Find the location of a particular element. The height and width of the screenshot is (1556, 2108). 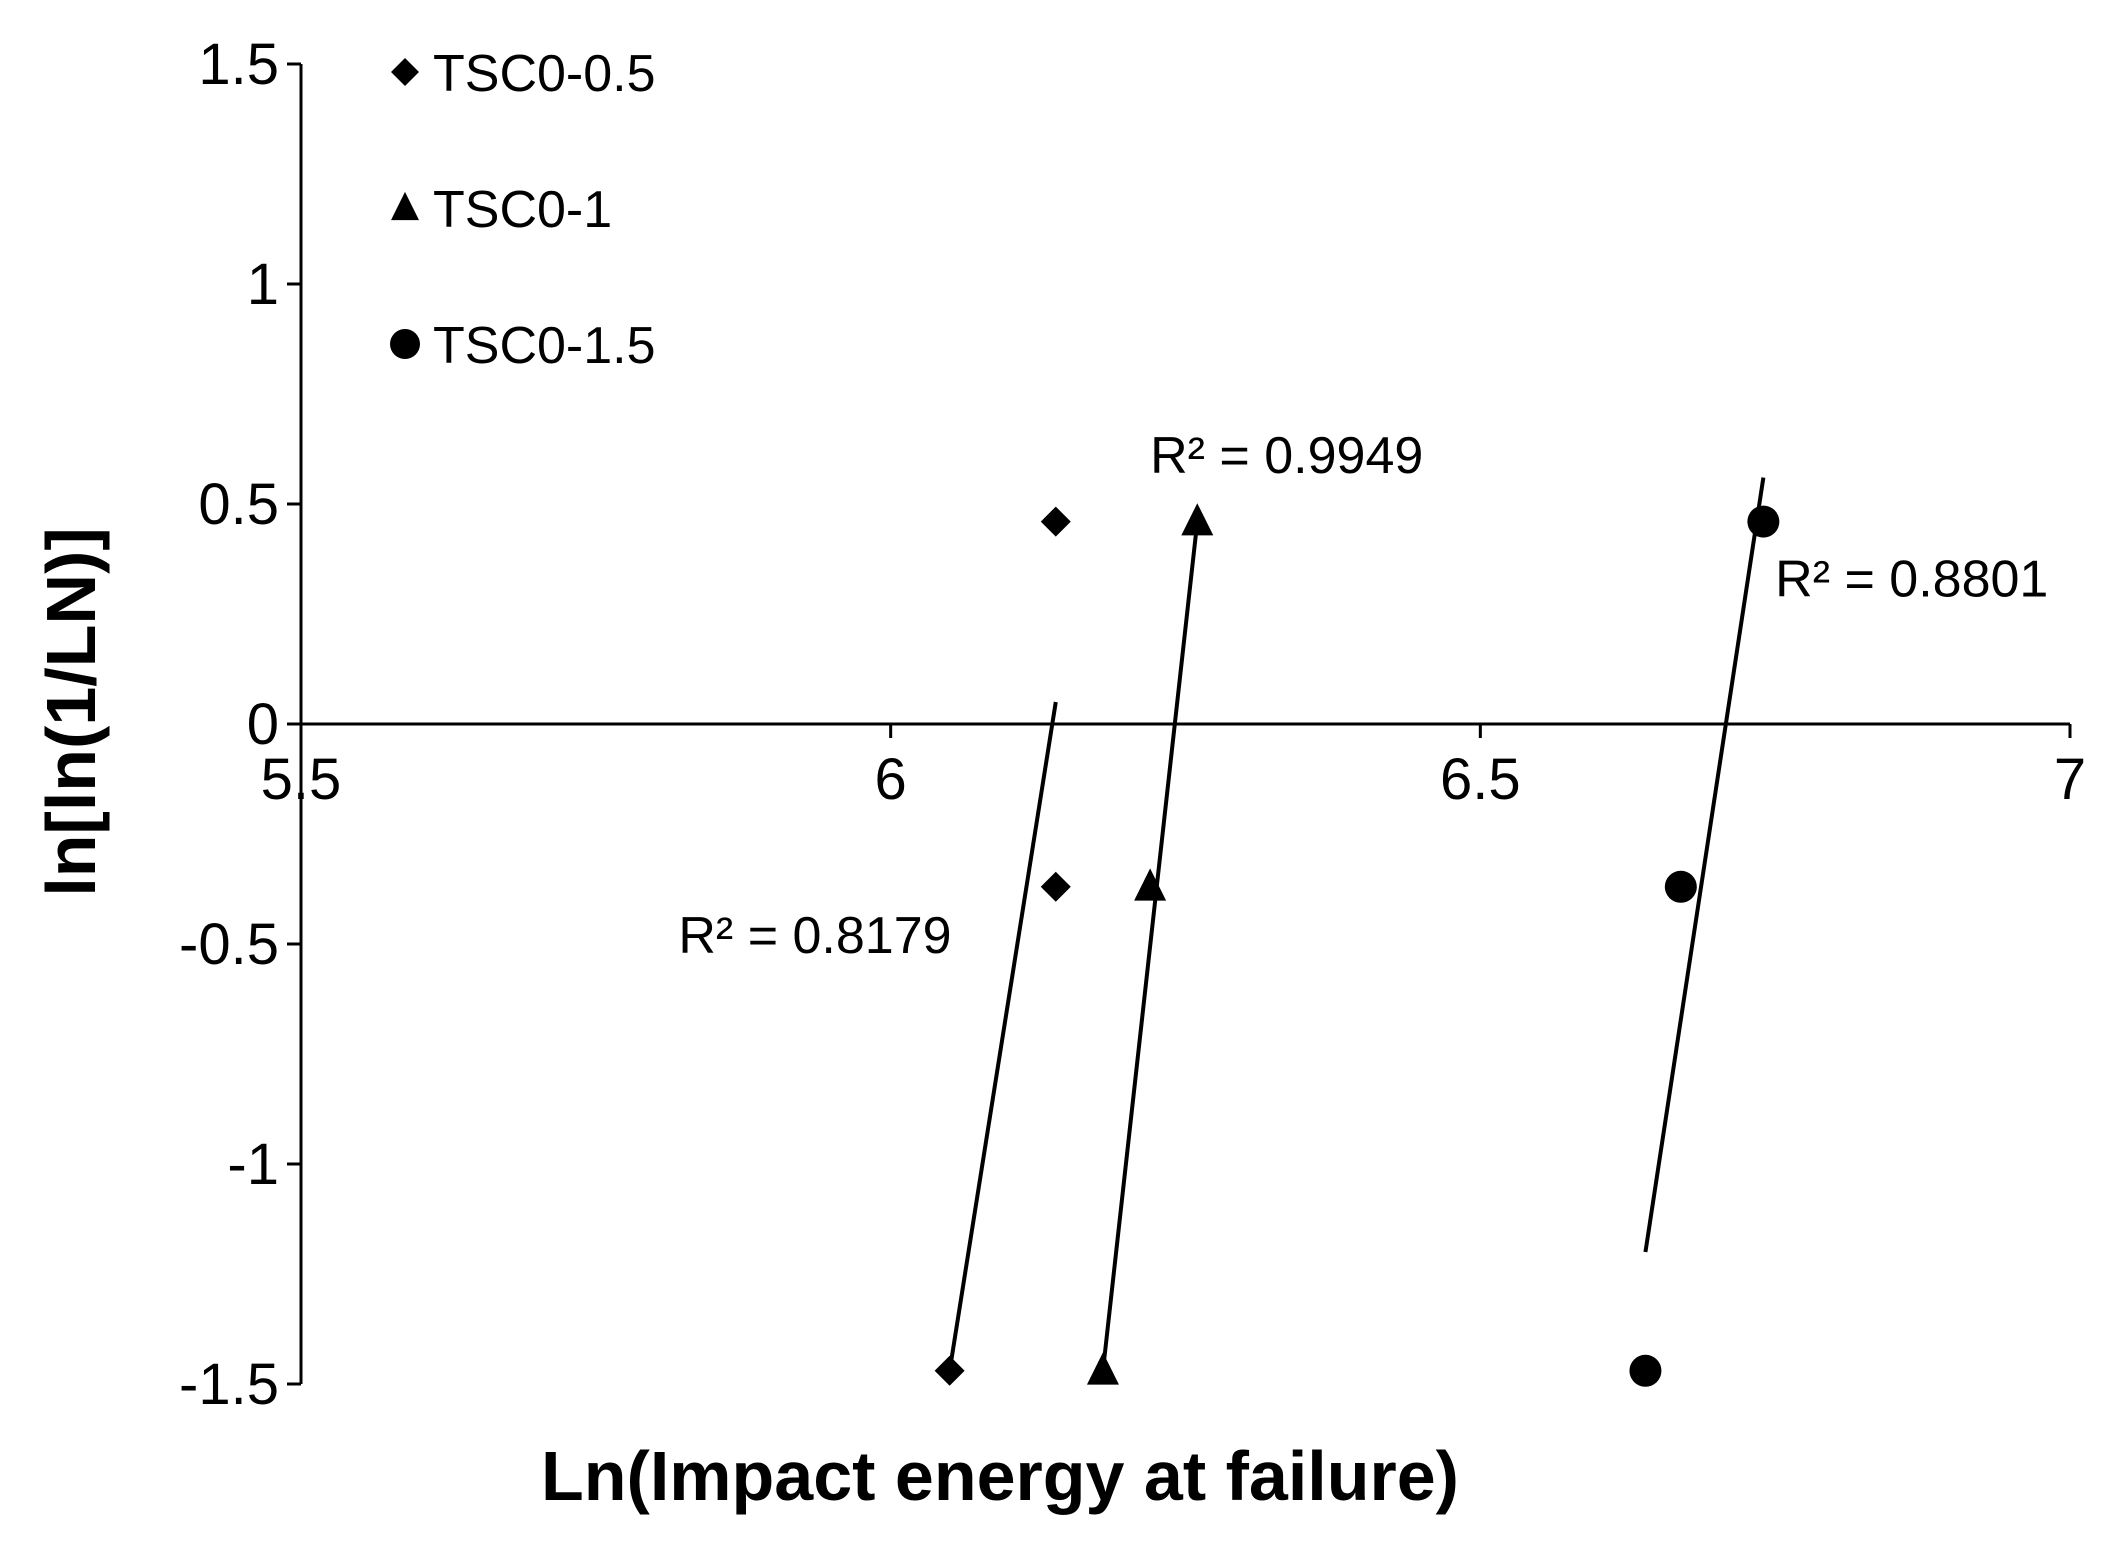

legend-label-tsc0-1: TSC0-1 is located at coordinates (522, 210).